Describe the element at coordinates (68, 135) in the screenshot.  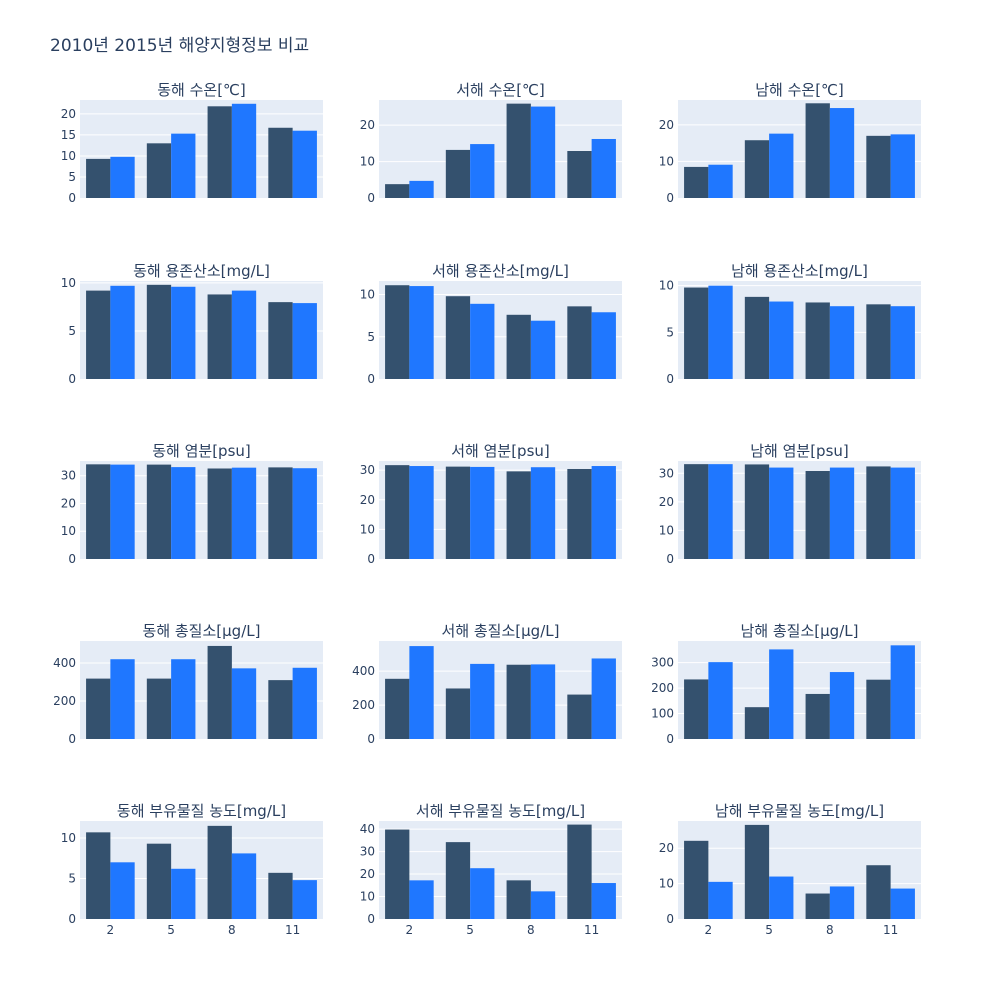
I see `y-tick-label: 15` at that location.